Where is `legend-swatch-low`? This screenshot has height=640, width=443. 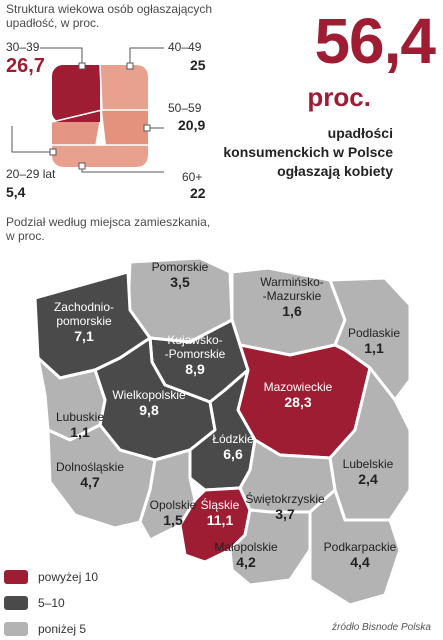
legend-swatch-low is located at coordinates (16, 629).